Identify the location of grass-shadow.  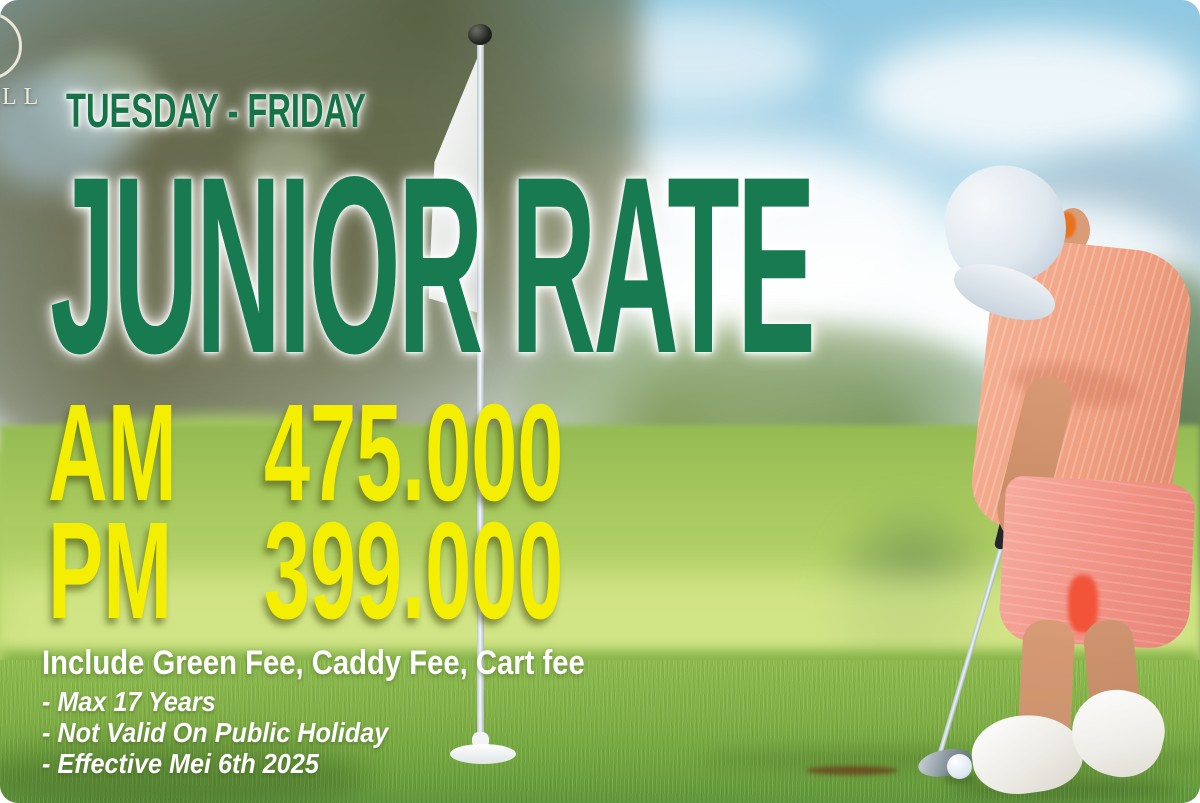
(185, 772).